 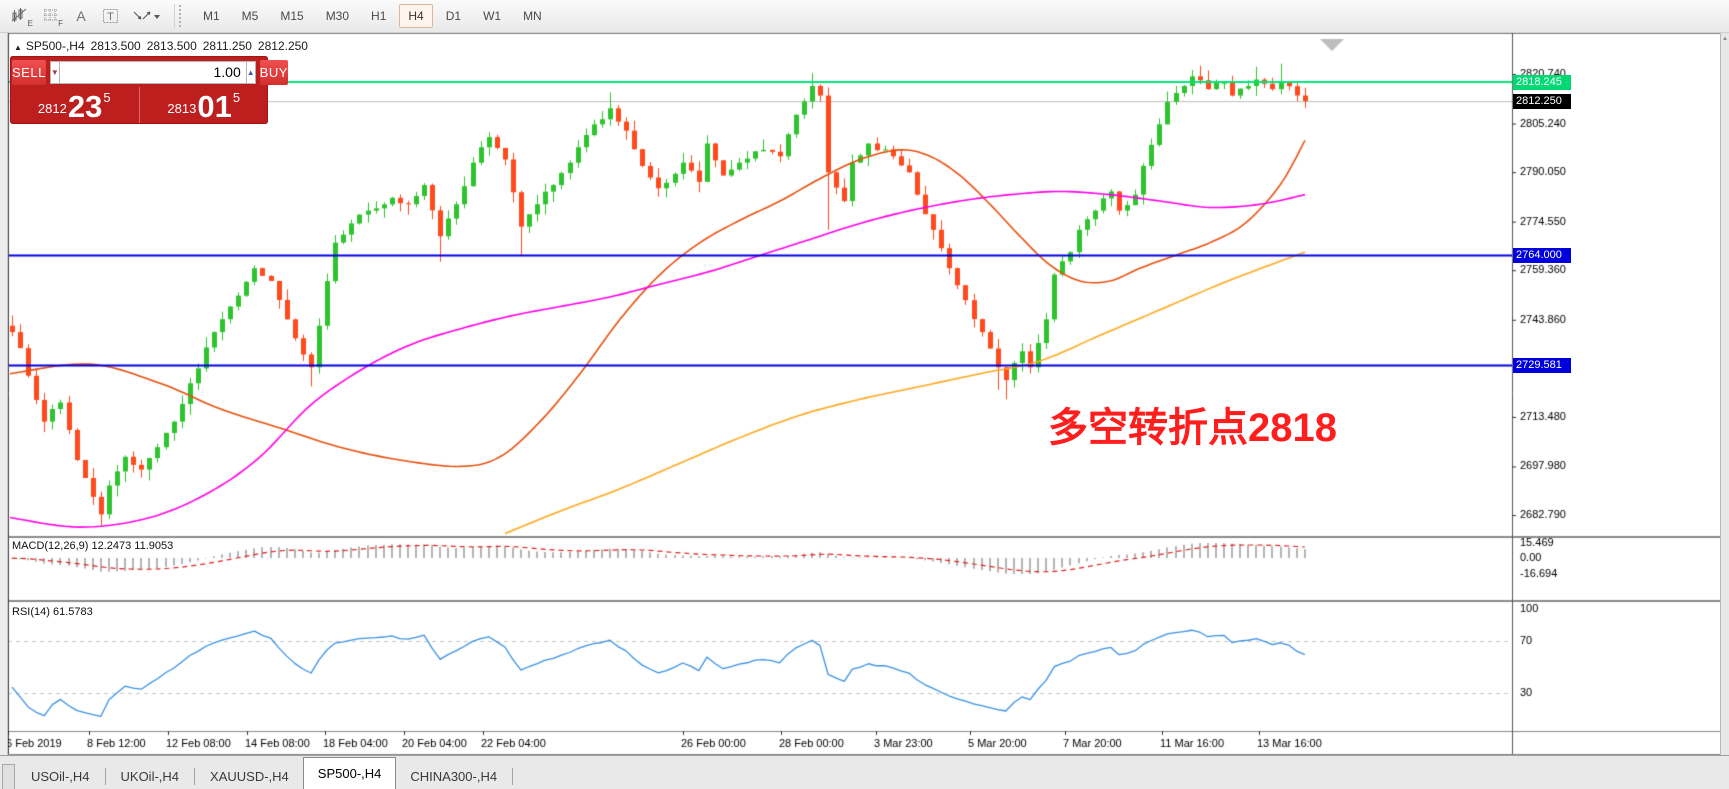 I want to click on macd-label: MACD(12,26,9) 12.2473 11.9053, so click(x=93, y=546).